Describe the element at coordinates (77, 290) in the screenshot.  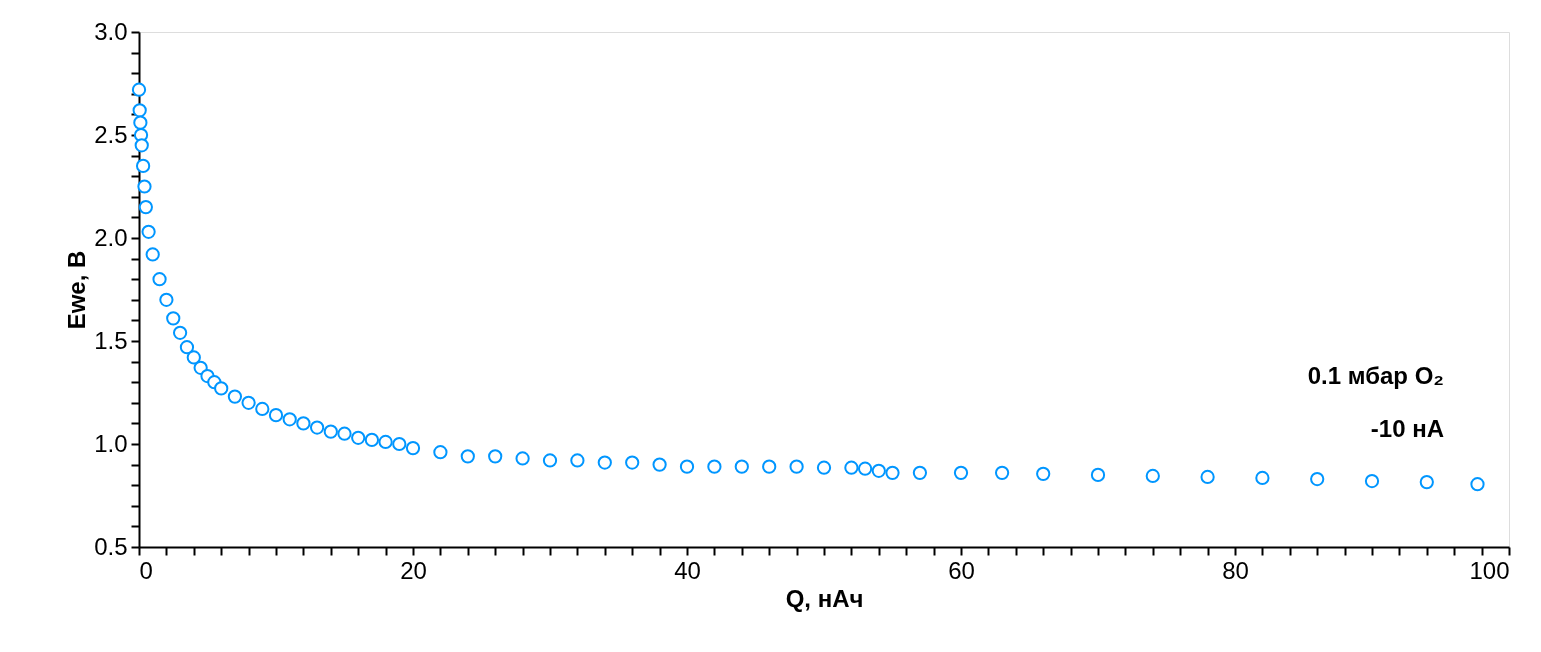
I see `y-axis-title: Ewe, В` at that location.